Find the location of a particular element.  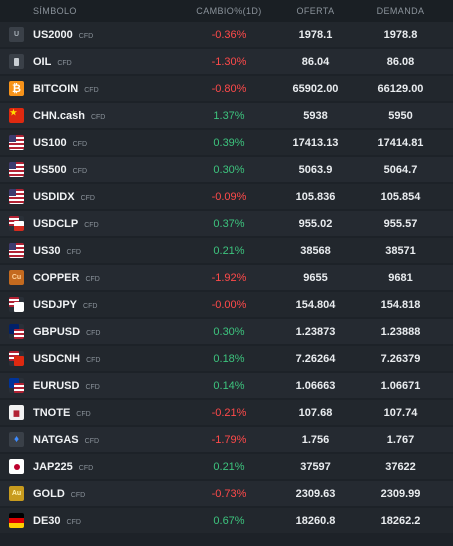

quote-row: ♦ NATGAS CFD -1.79% 1.756 1.767 is located at coordinates (226, 439).